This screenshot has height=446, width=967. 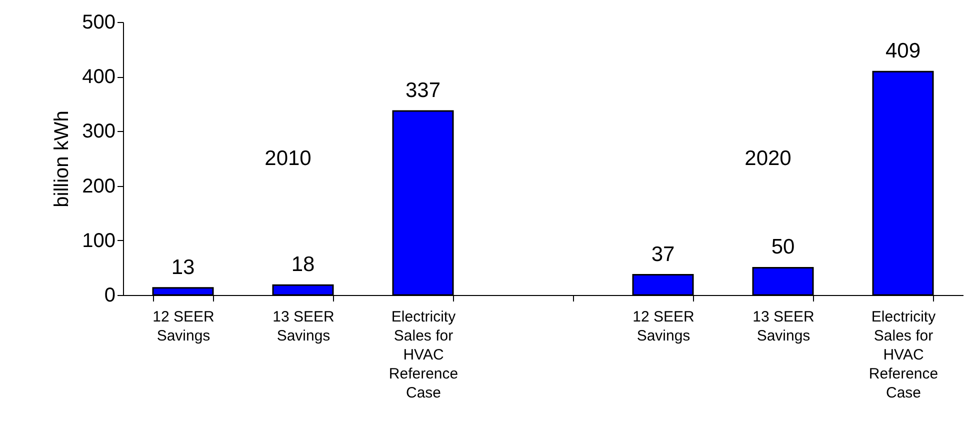 What do you see at coordinates (110, 295) in the screenshot?
I see `y-tick-label: 0` at bounding box center [110, 295].